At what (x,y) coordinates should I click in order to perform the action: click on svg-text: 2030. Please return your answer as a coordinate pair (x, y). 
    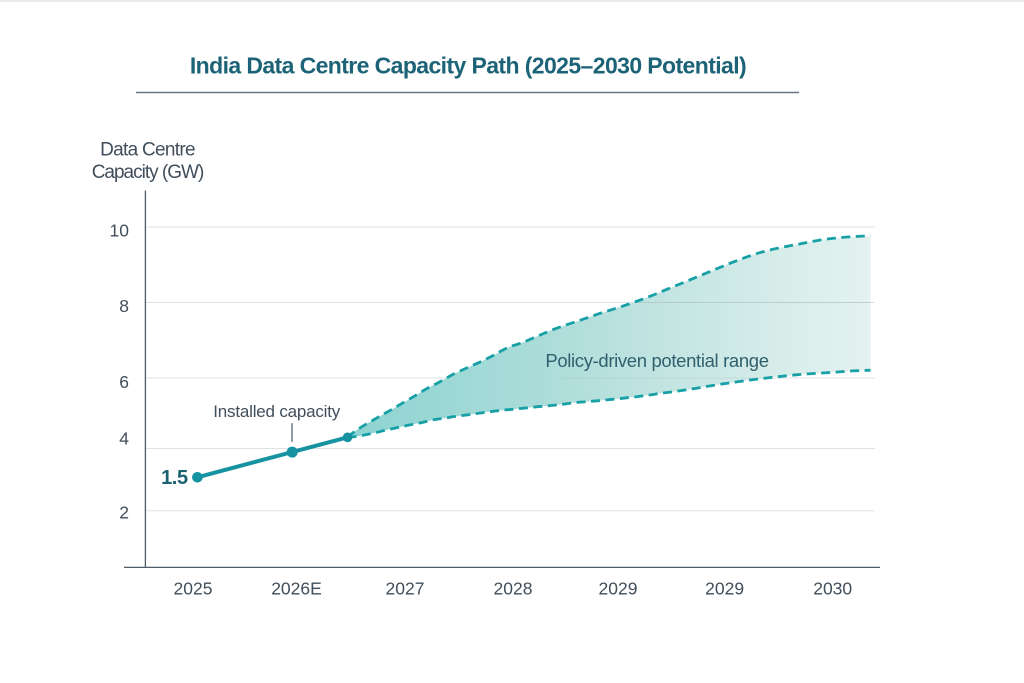
    Looking at the image, I should click on (832, 588).